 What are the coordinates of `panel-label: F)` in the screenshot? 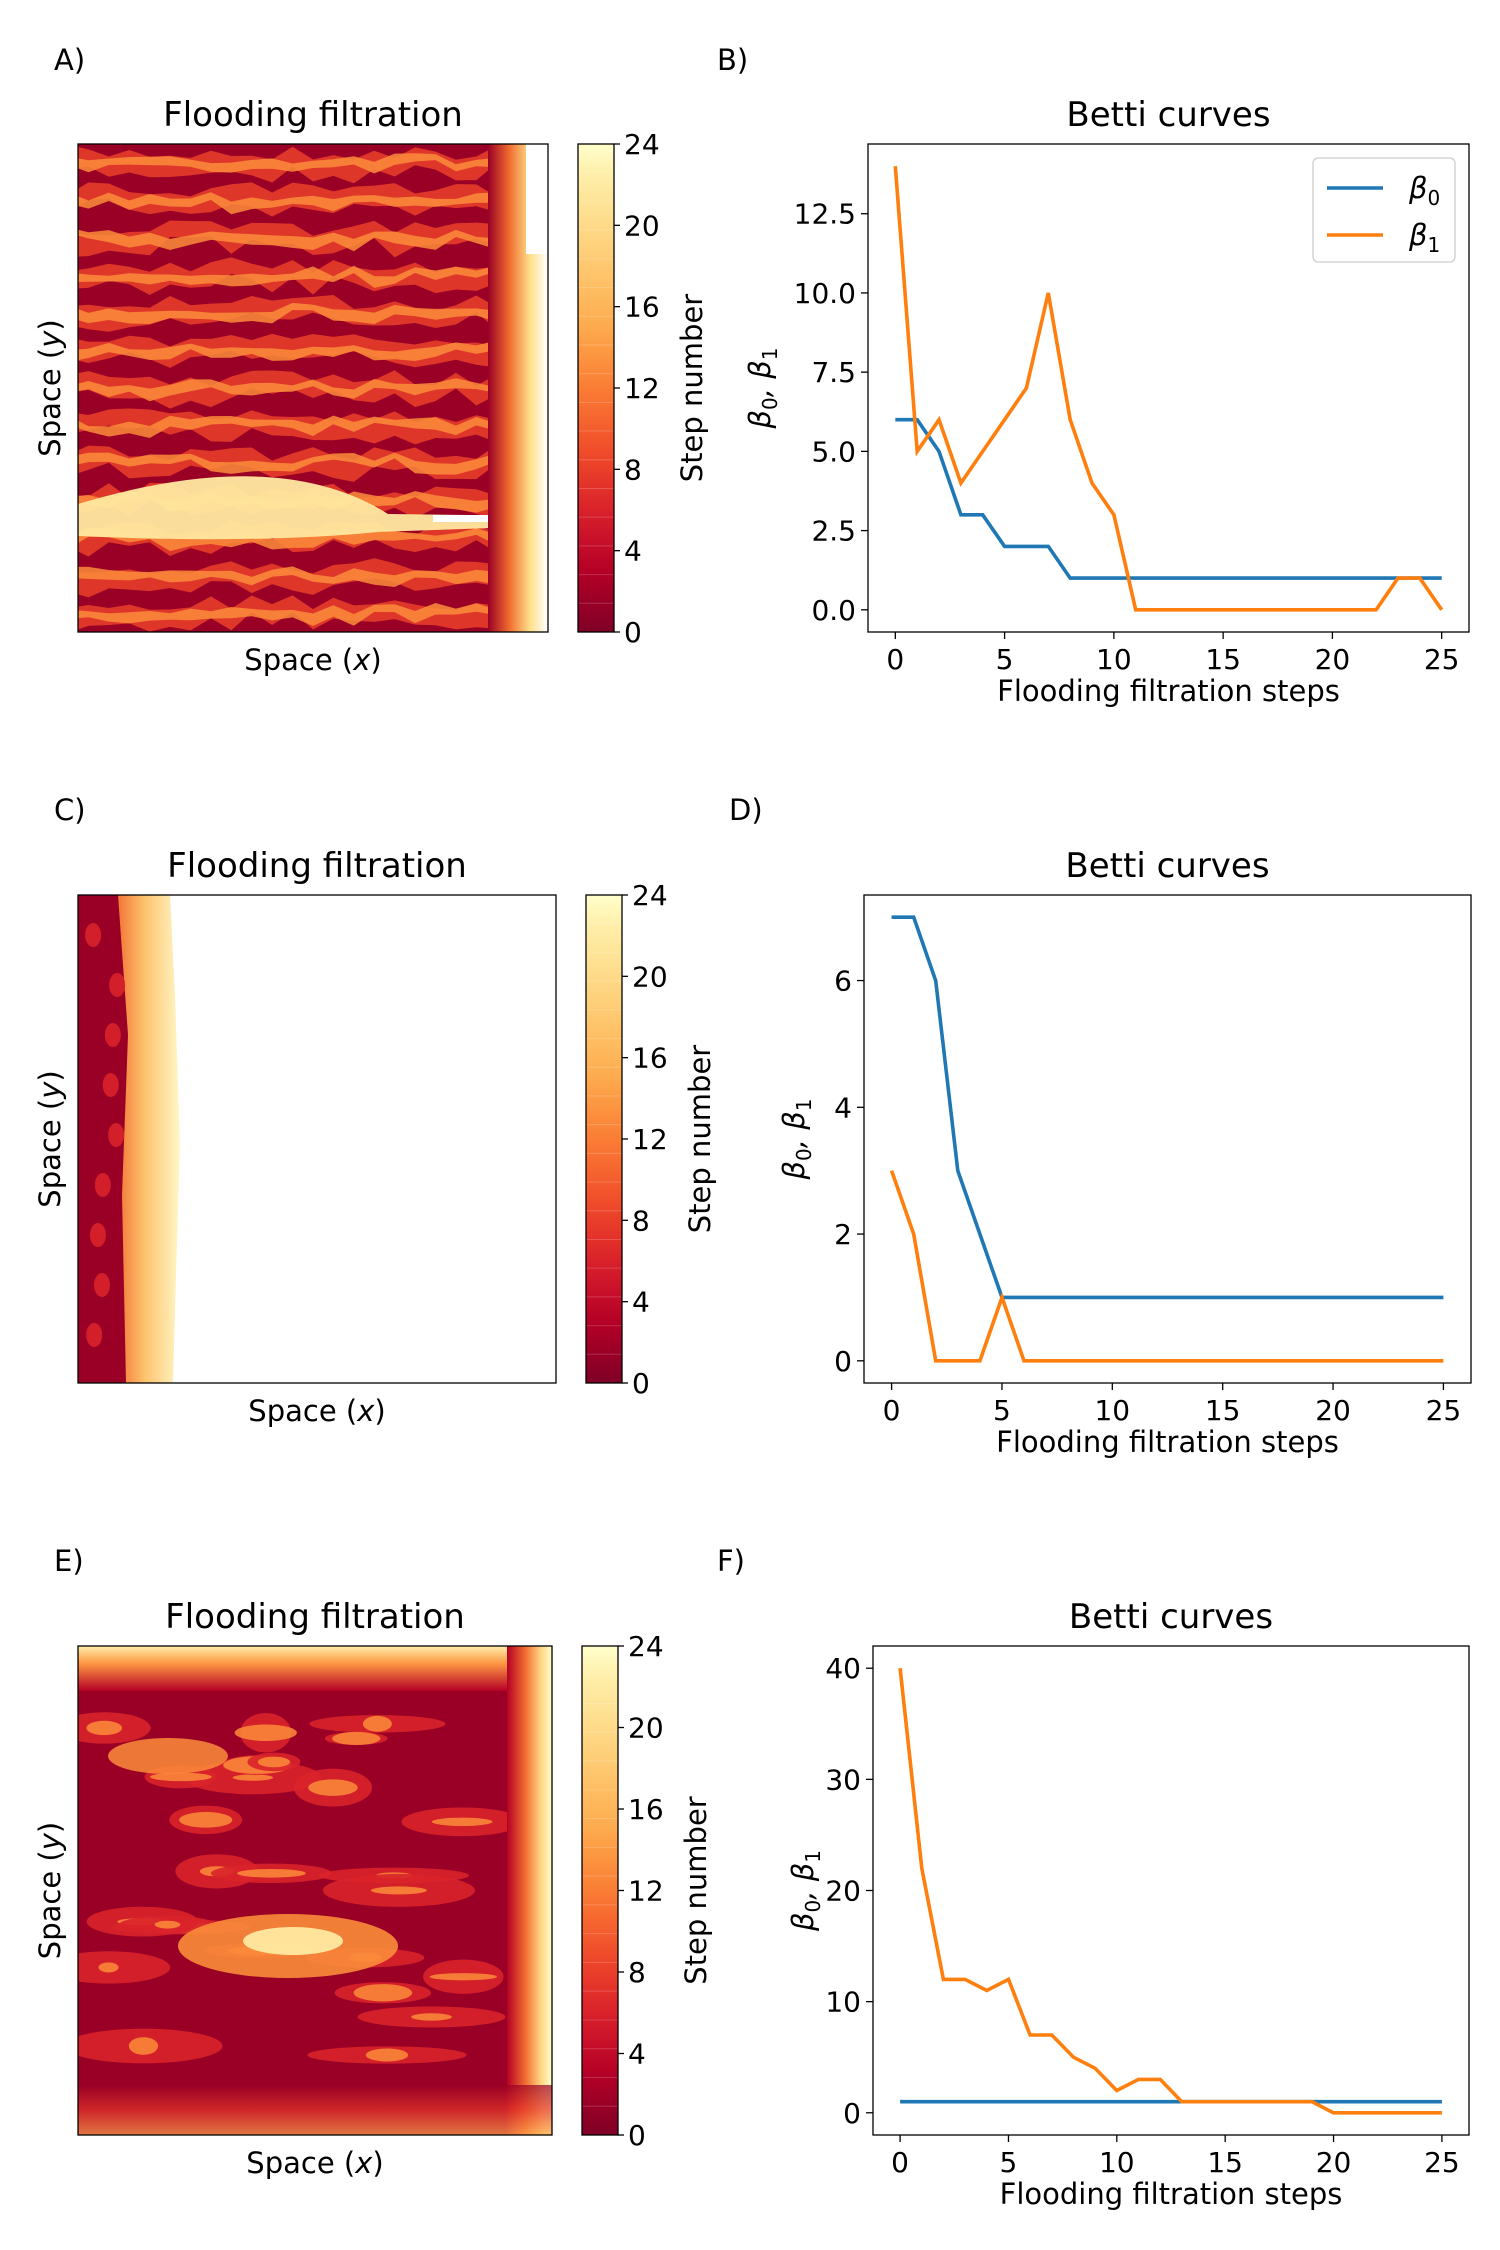 It's located at (731, 1561).